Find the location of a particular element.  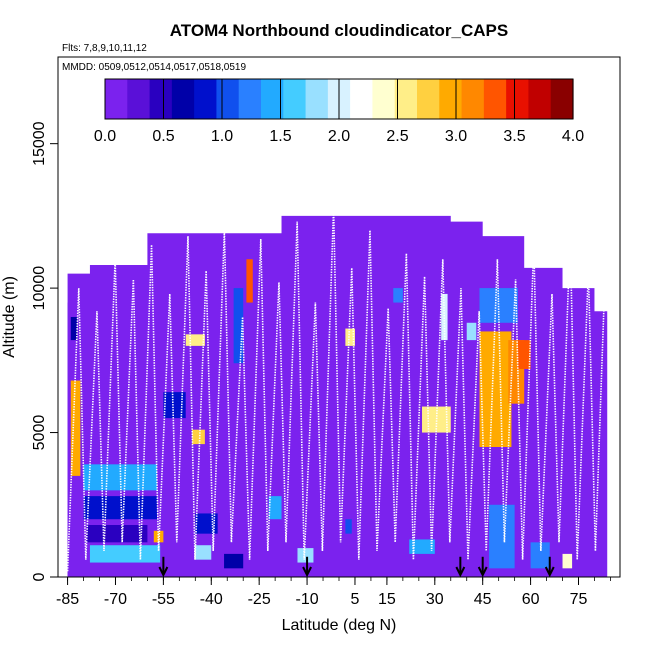

colorbar-tick-label: 4.0 is located at coordinates (573, 136).